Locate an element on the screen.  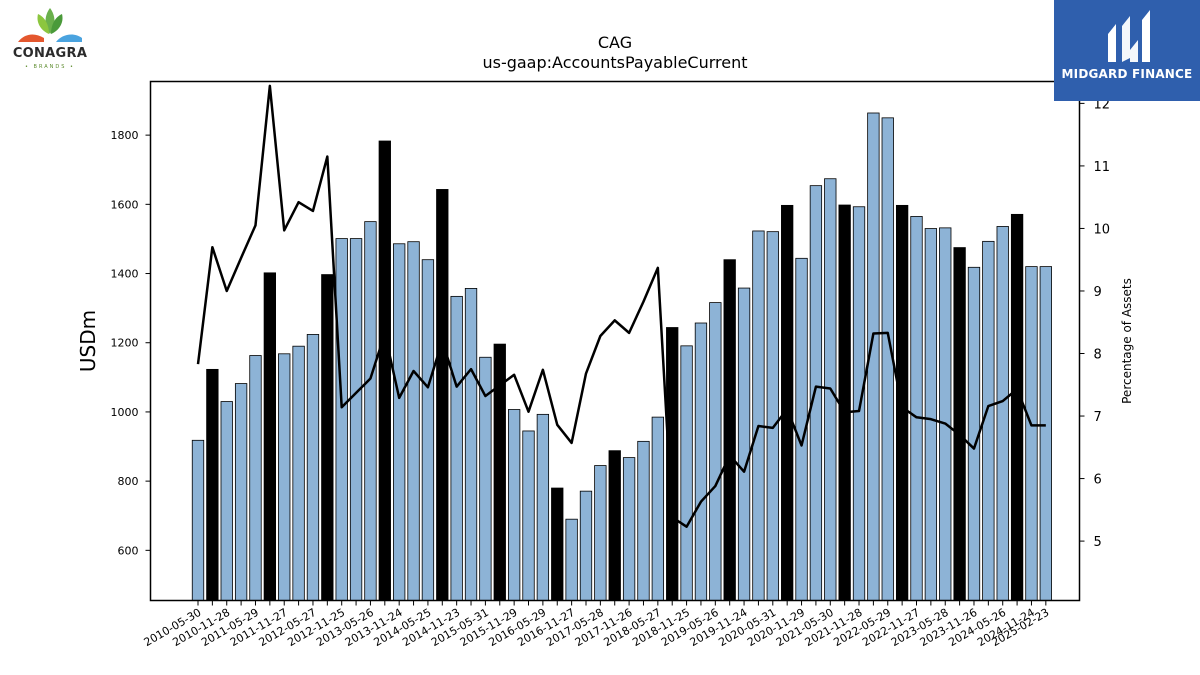
y2-tick-label: 5 is located at coordinates (1098, 542).